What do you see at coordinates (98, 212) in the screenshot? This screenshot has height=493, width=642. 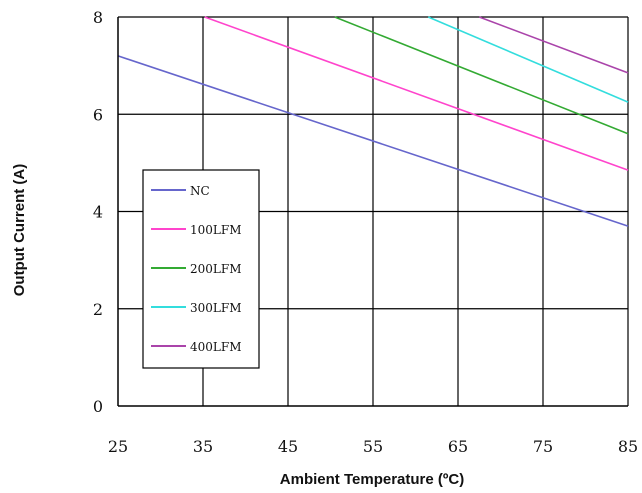 I see `y-tick-label-4: 4` at bounding box center [98, 212].